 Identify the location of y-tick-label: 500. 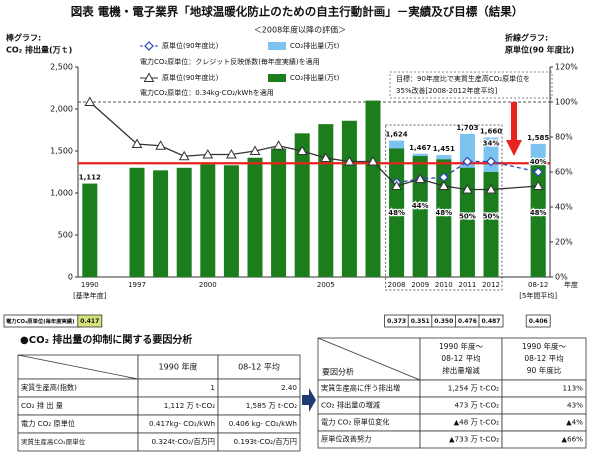
(65, 235).